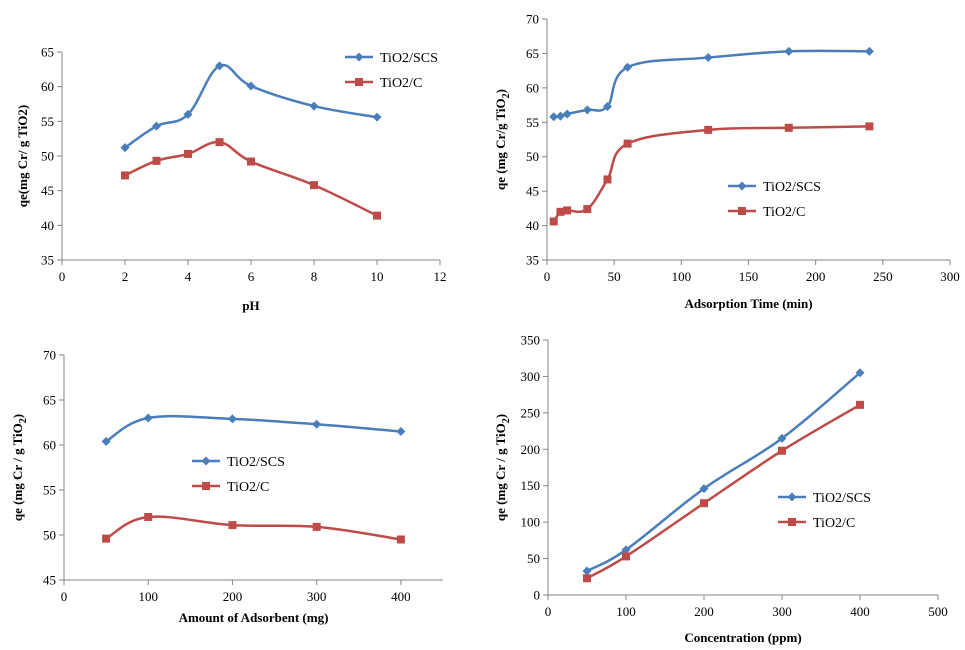 This screenshot has height=650, width=965. I want to click on y-tick-label: 150, so click(531, 485).